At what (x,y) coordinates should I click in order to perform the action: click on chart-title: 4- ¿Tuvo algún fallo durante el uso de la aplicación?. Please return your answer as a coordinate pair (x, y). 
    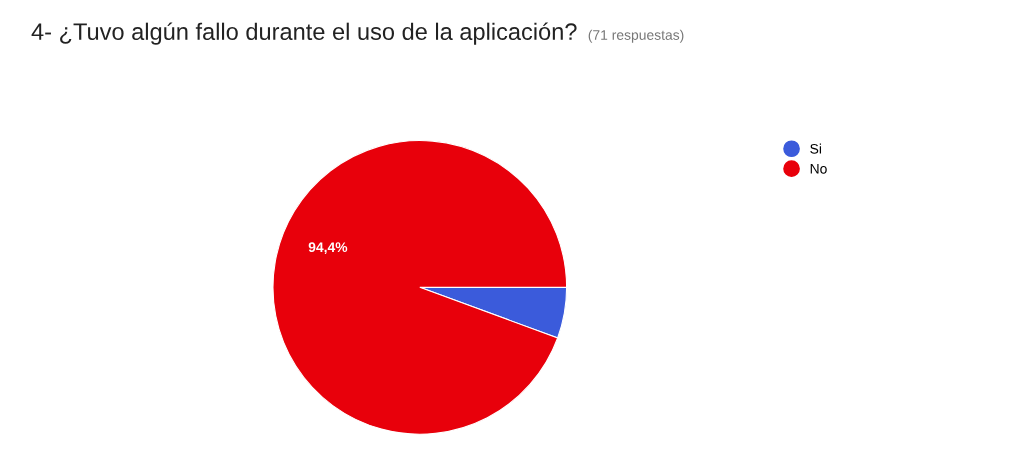
    Looking at the image, I should click on (304, 33).